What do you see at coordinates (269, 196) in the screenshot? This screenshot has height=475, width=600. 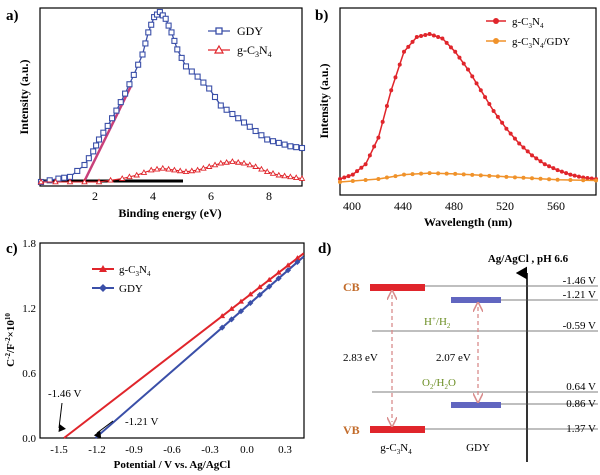 I see `x-tick-label: 8` at bounding box center [269, 196].